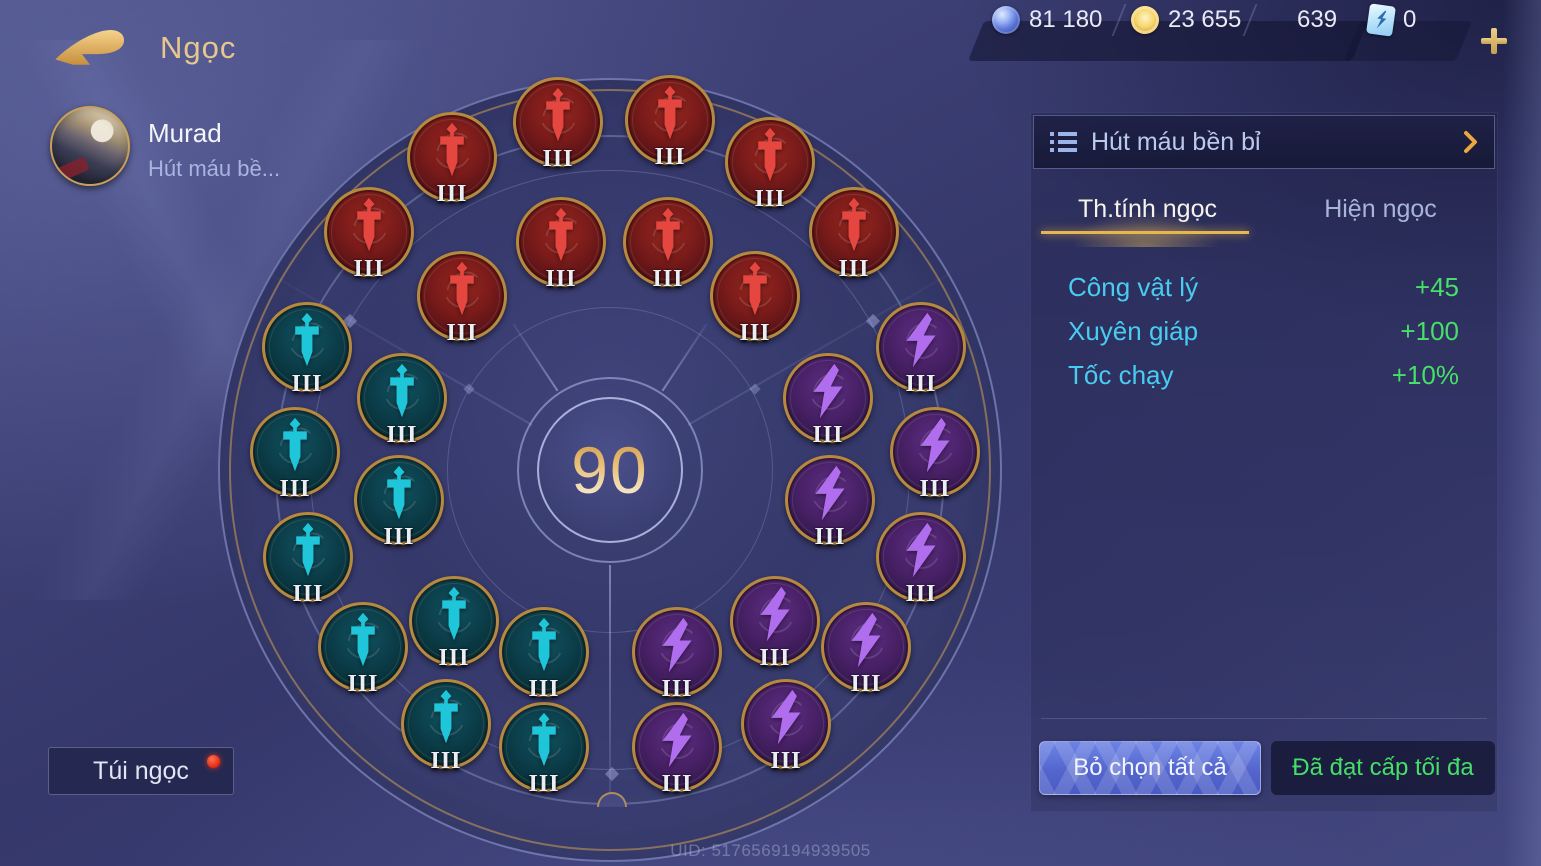  I want to click on rune-purple-28: III, so click(830, 502).